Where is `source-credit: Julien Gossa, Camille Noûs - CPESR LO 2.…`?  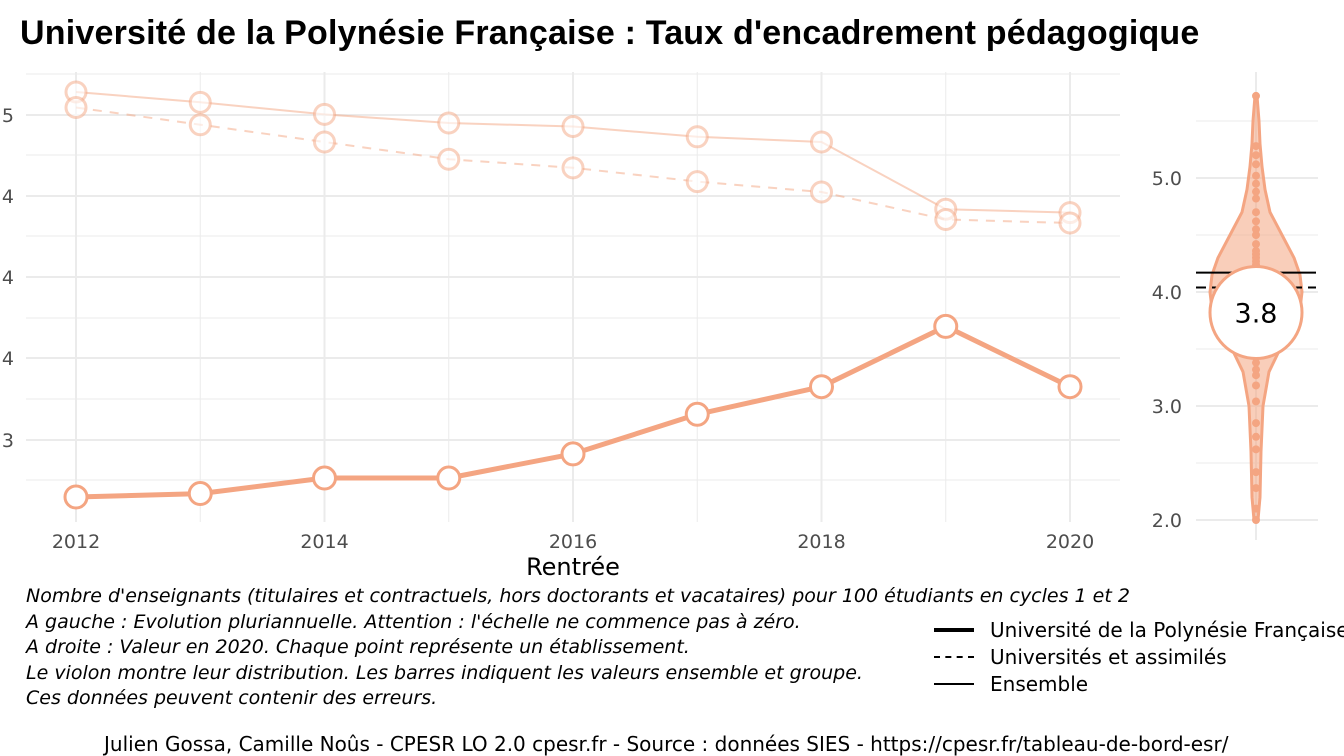
source-credit: Julien Gossa, Camille Noûs - CPESR LO 2.… is located at coordinates (666, 744).